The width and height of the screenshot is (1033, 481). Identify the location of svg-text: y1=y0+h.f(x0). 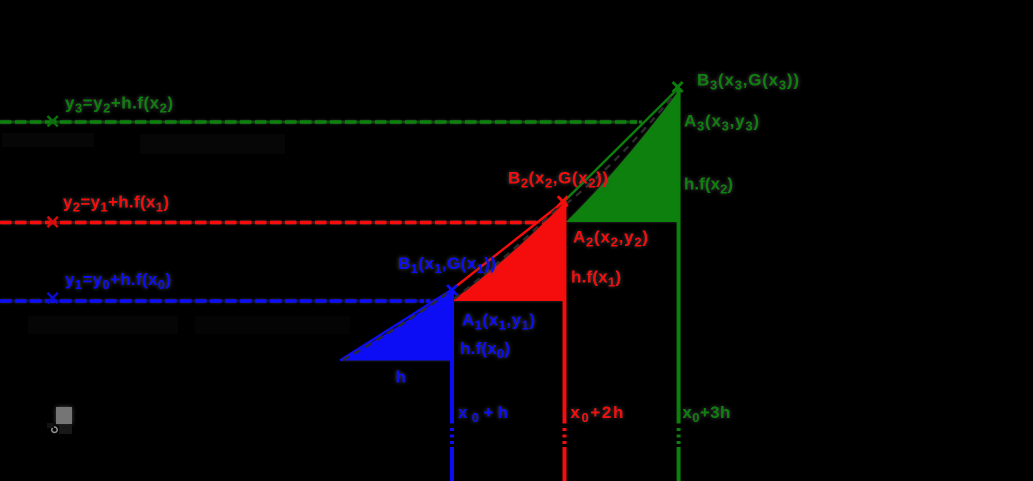
(118, 281).